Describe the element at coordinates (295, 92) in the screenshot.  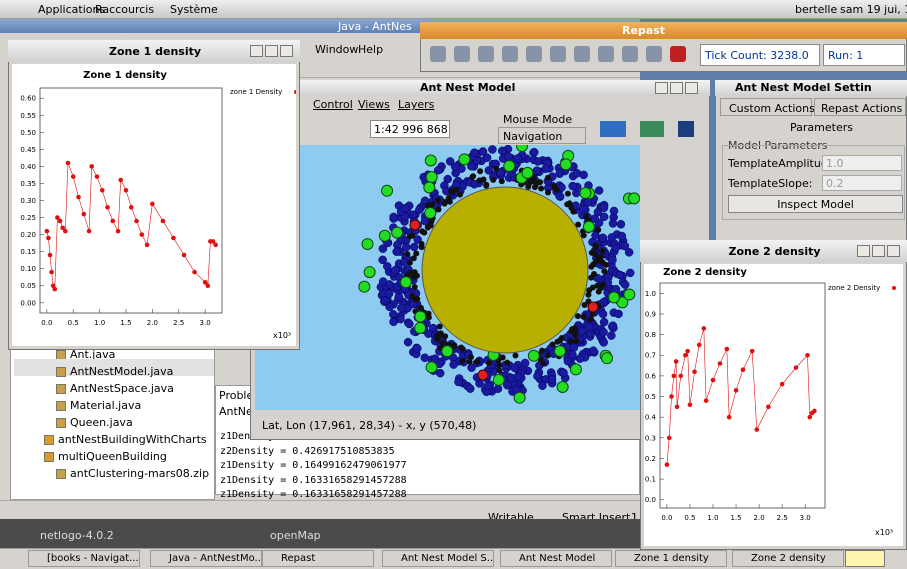
I see `legend-marker` at that location.